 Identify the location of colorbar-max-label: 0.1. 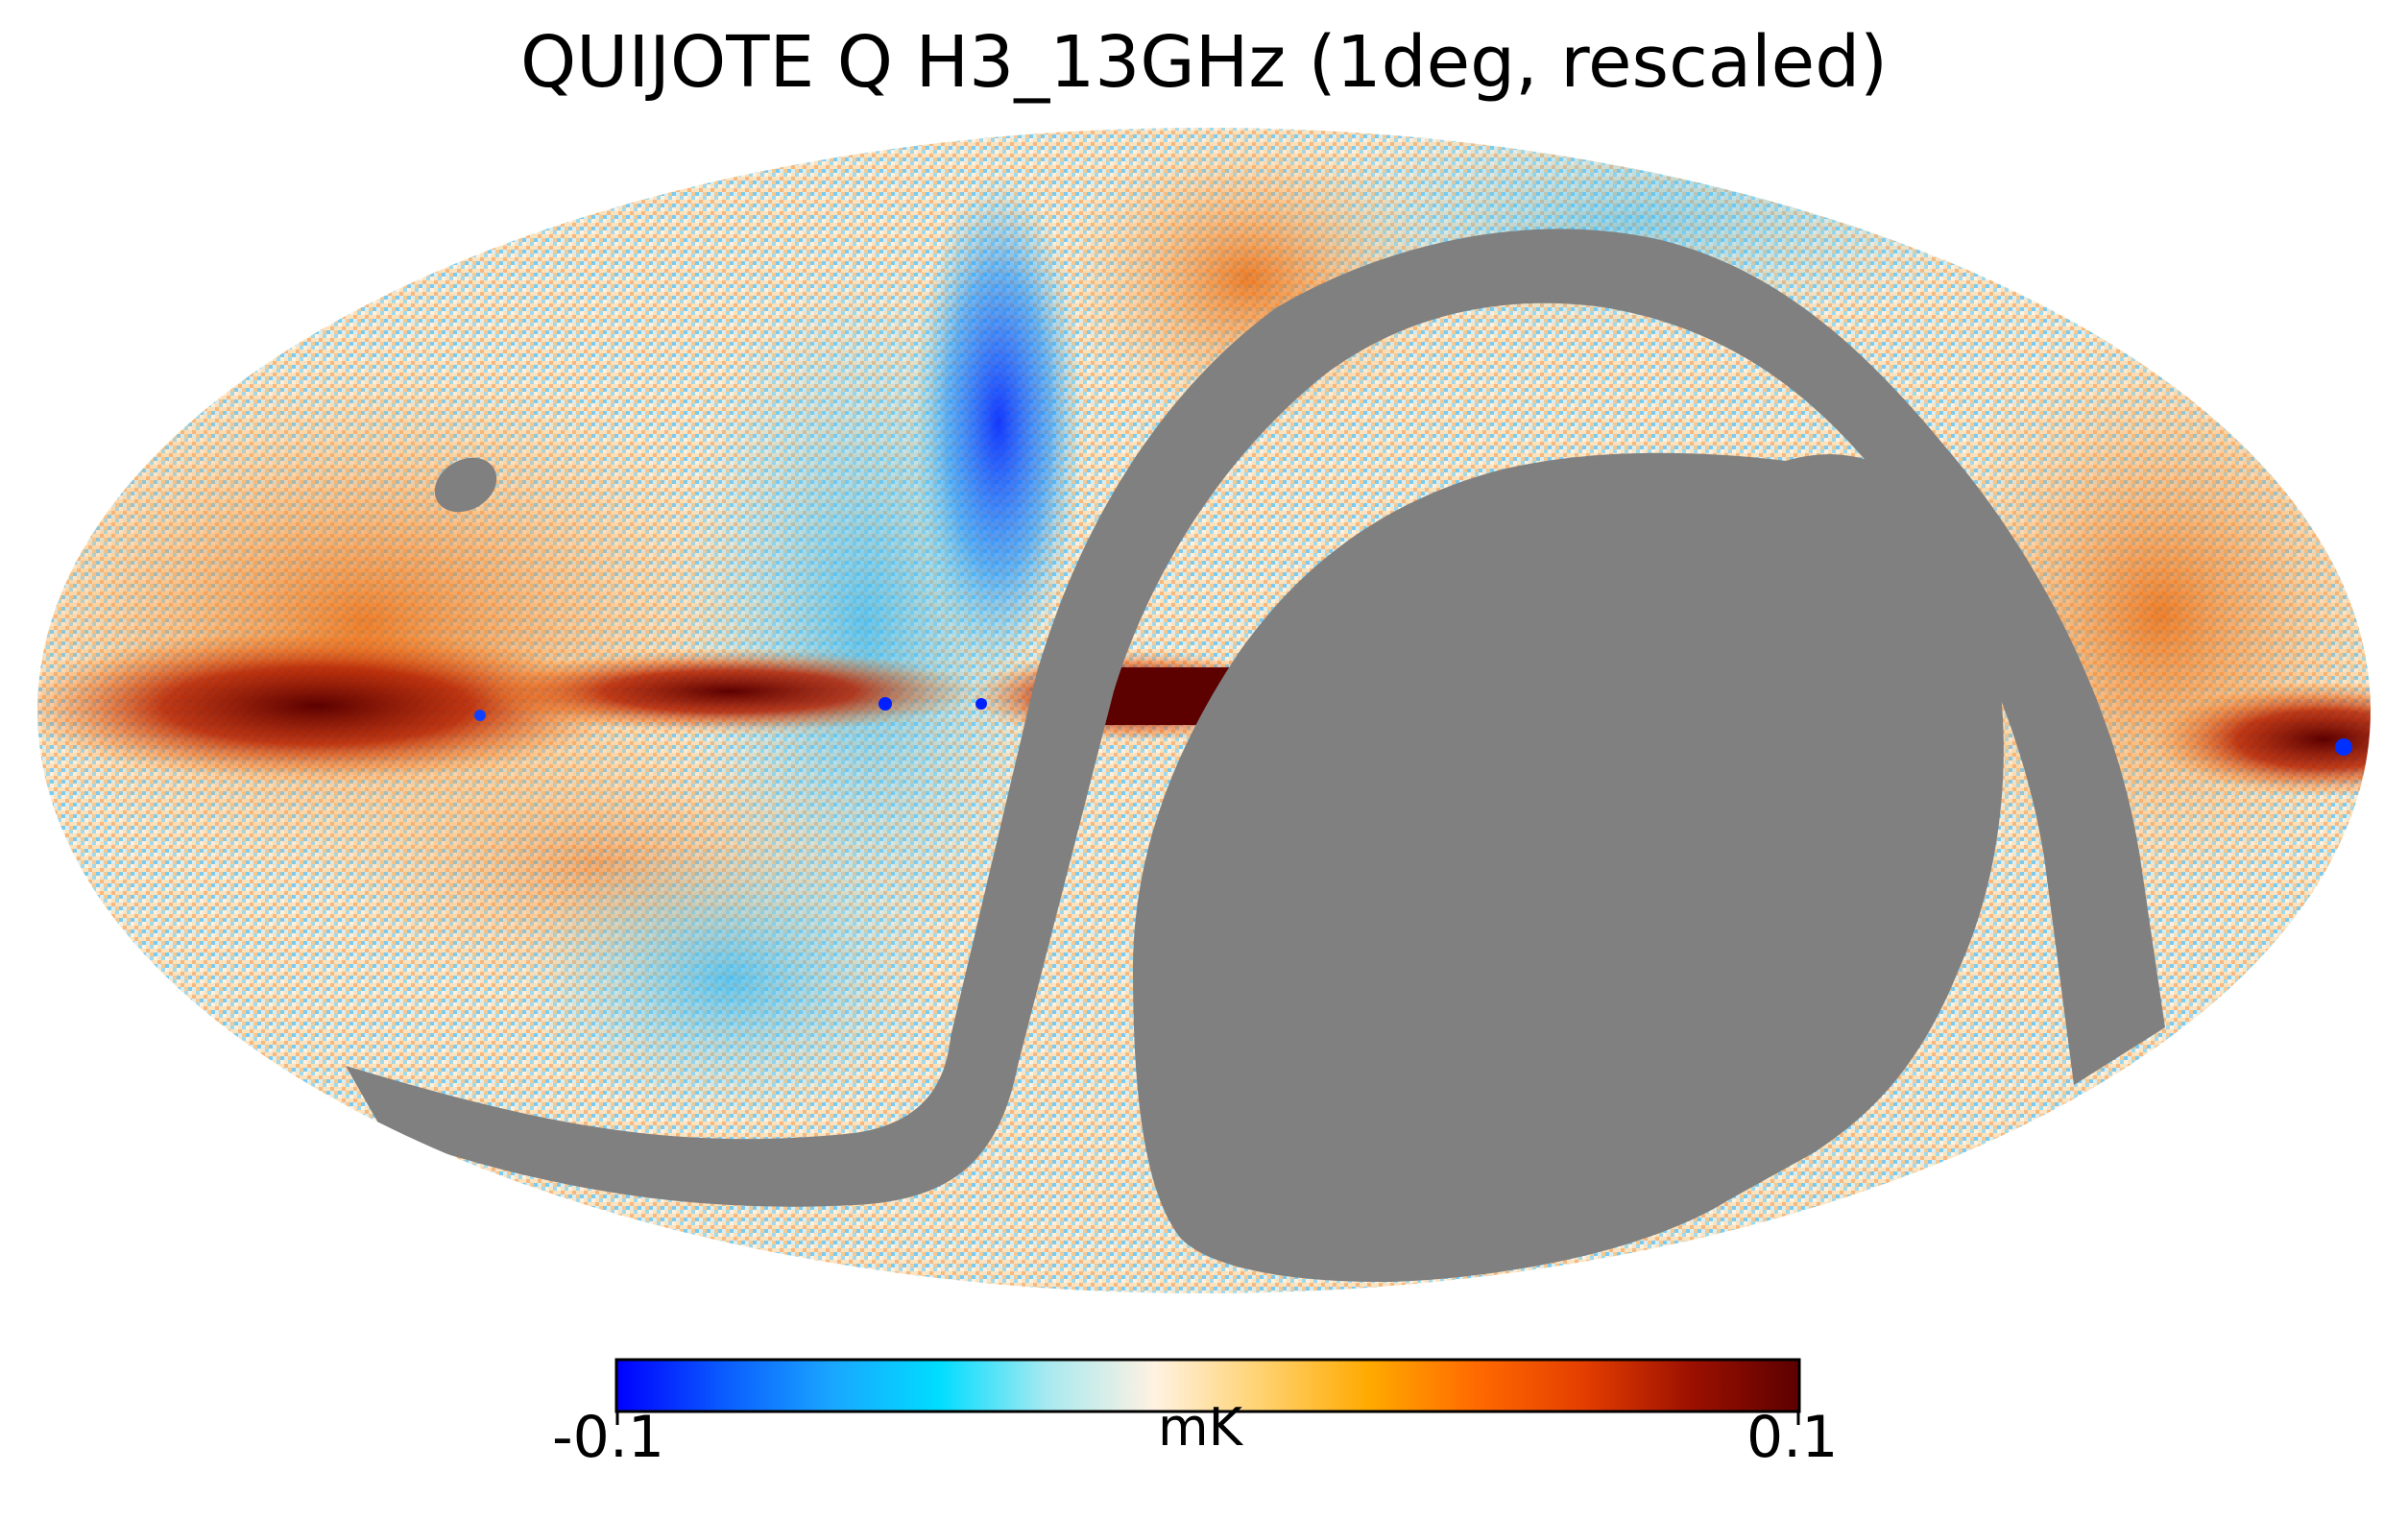
(1793, 1437).